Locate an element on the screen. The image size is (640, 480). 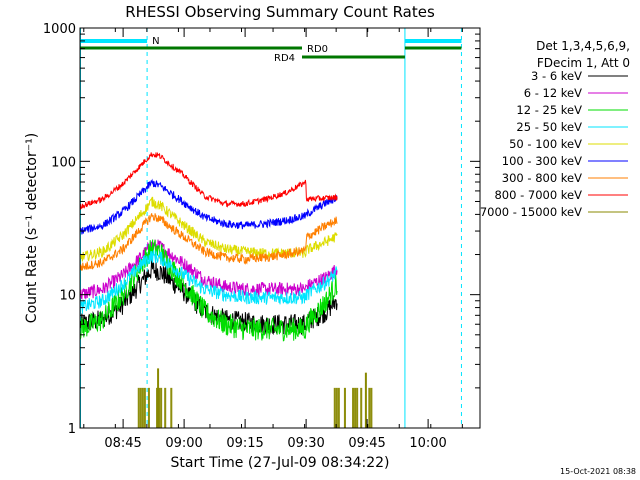
x-tick-label: 10:00 is located at coordinates (427, 443).